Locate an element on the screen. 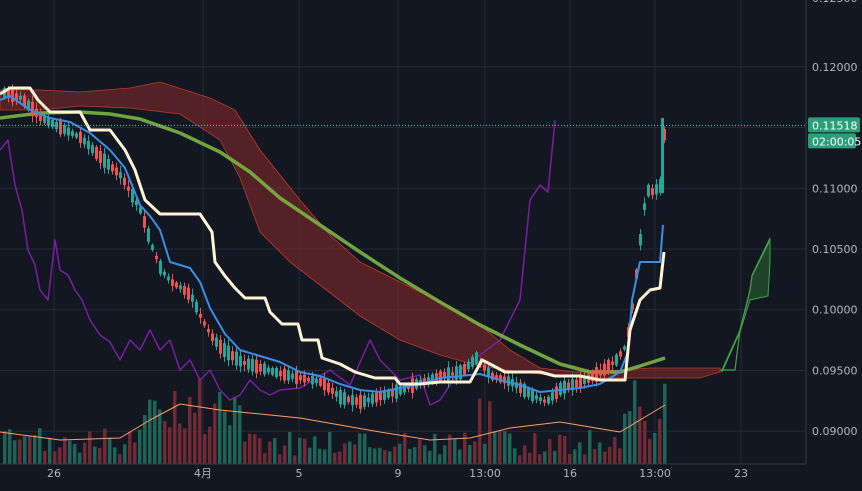 This screenshot has width=862, height=491. price-axis-area is located at coordinates (834, 245).